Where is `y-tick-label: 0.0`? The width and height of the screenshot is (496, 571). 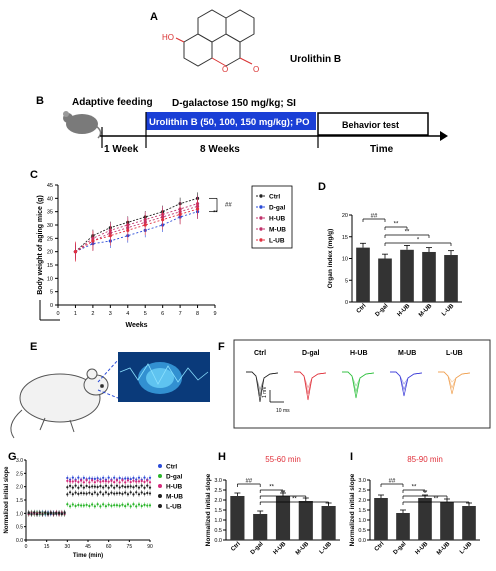
y-tick-label: 0.0 is located at coordinates (19, 541).